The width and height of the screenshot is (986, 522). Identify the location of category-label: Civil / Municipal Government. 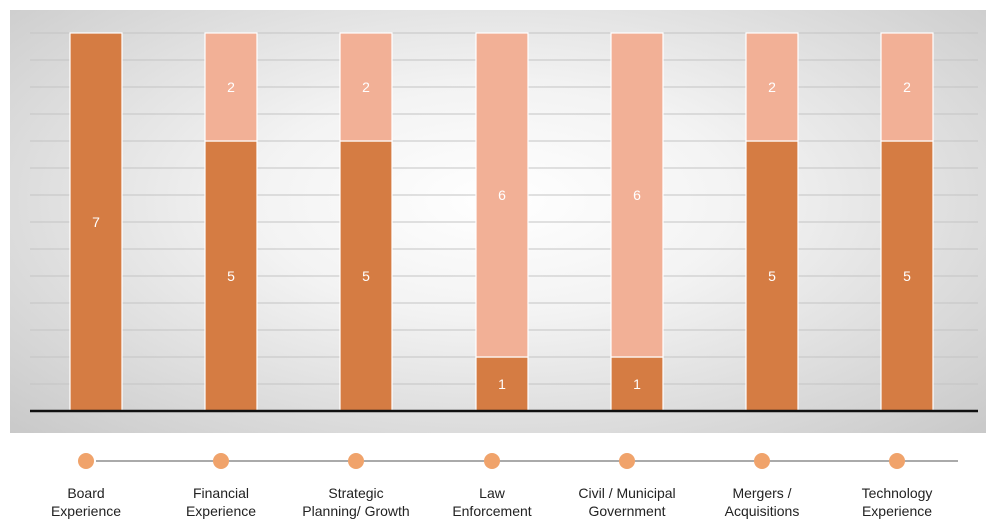
(627, 502).